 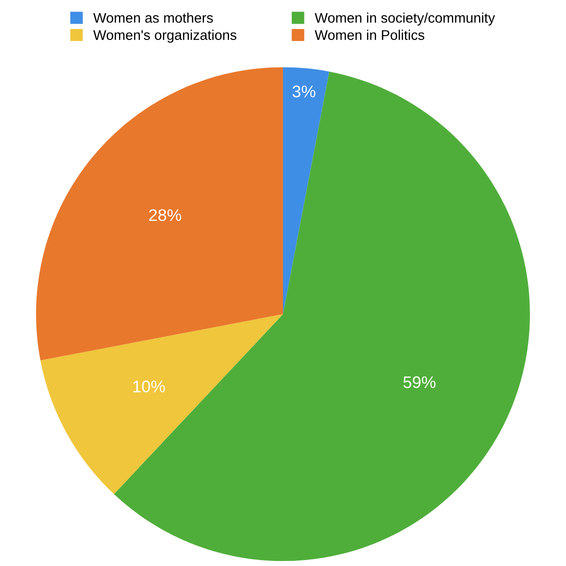 I want to click on data-label: 28%, so click(x=165, y=215).